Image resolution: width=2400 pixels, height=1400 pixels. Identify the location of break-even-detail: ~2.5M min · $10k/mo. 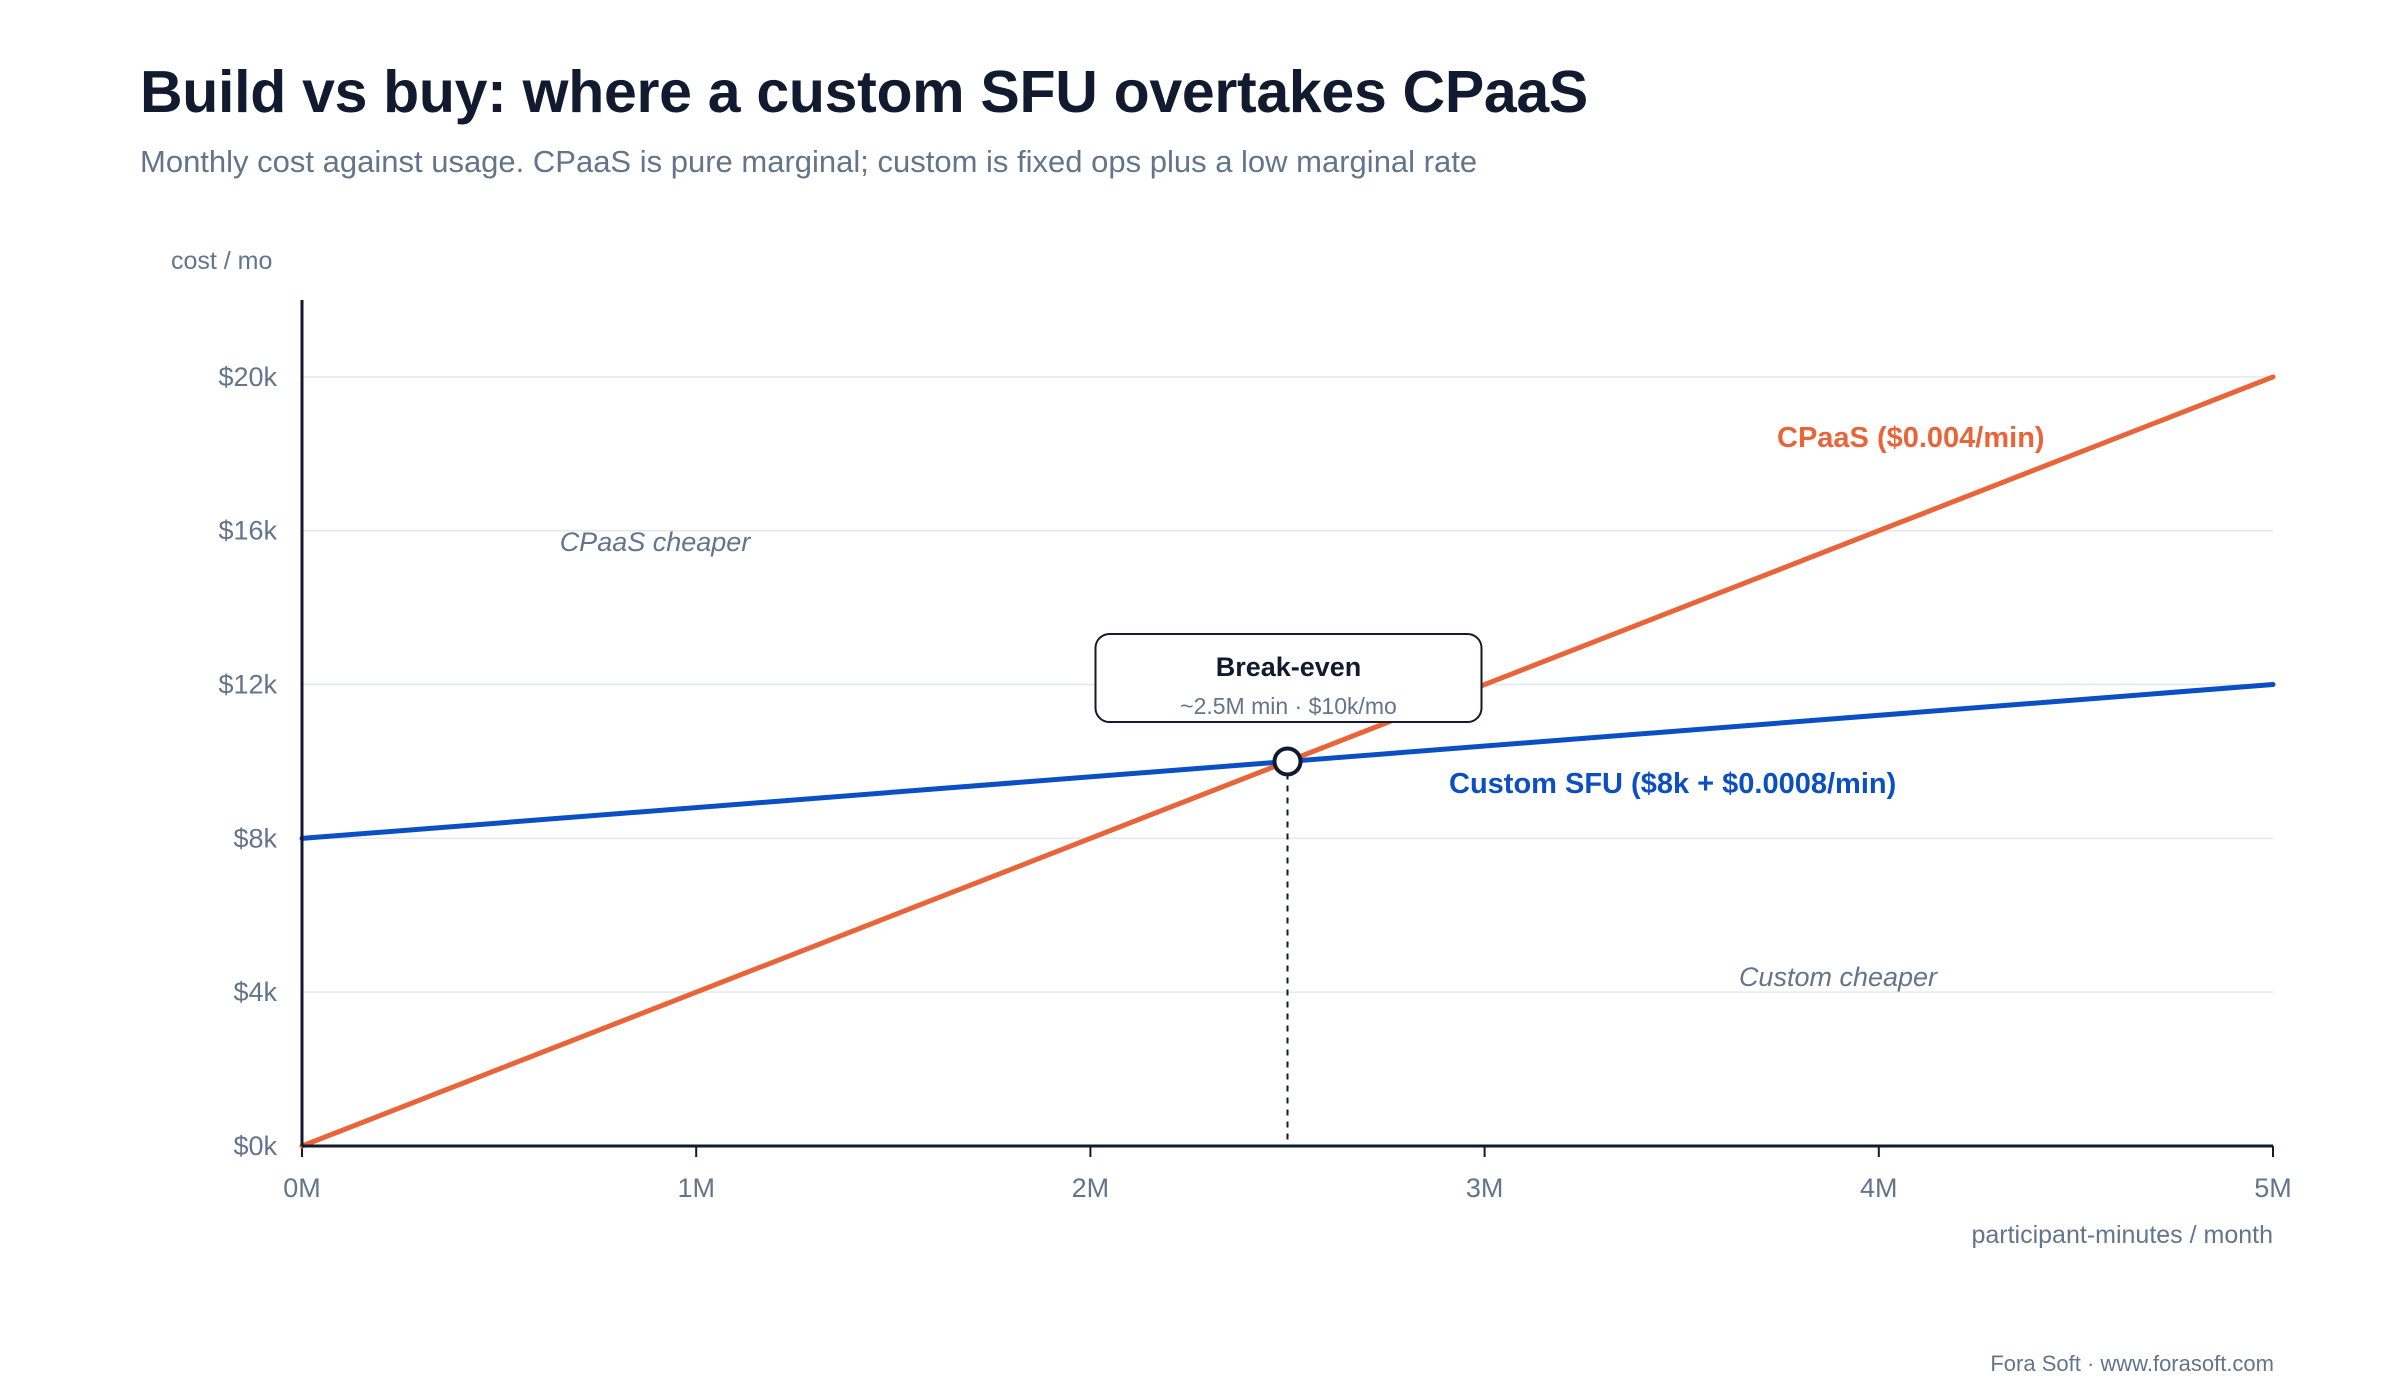
(1288, 706).